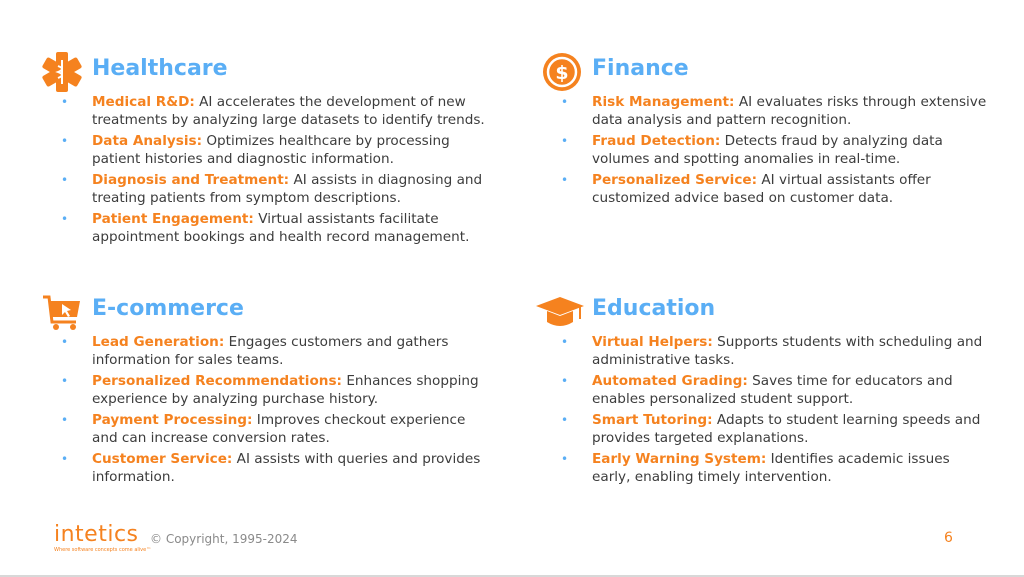 This screenshot has width=1024, height=577. I want to click on section-title: Healthcare, so click(160, 68).